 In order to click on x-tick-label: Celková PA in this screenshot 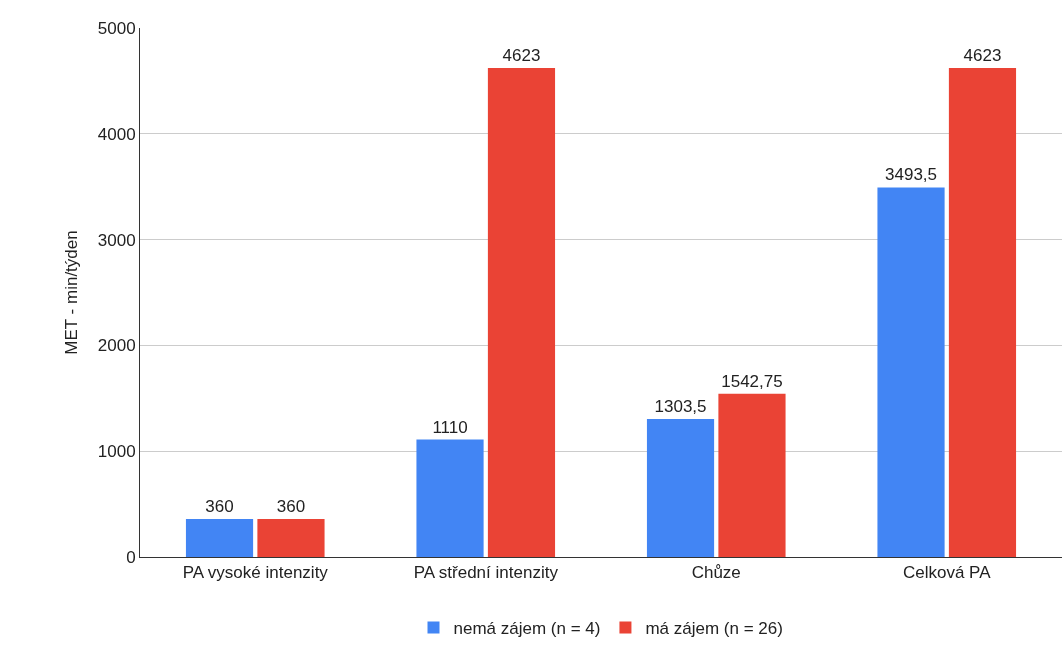, I will do `click(947, 573)`.